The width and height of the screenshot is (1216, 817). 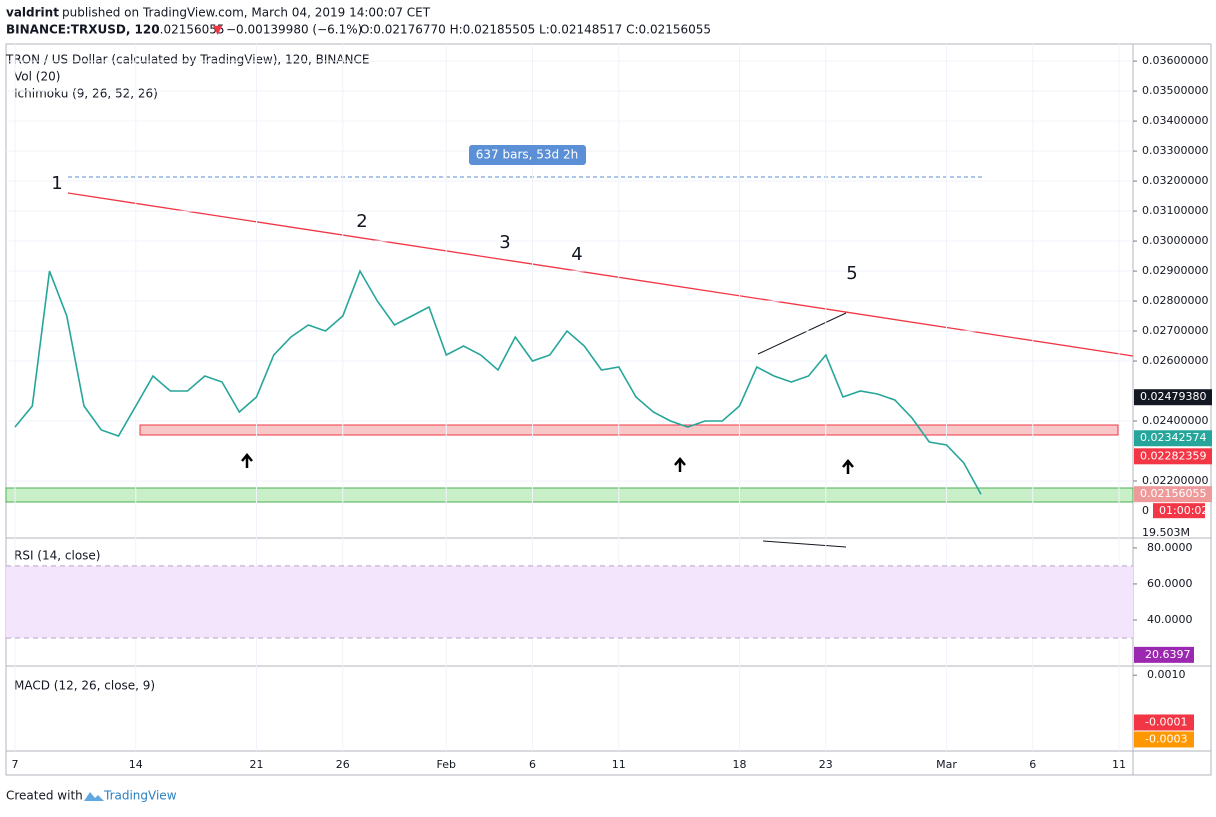 I want to click on price-tag-label: 0.02156055, so click(x=1173, y=493).